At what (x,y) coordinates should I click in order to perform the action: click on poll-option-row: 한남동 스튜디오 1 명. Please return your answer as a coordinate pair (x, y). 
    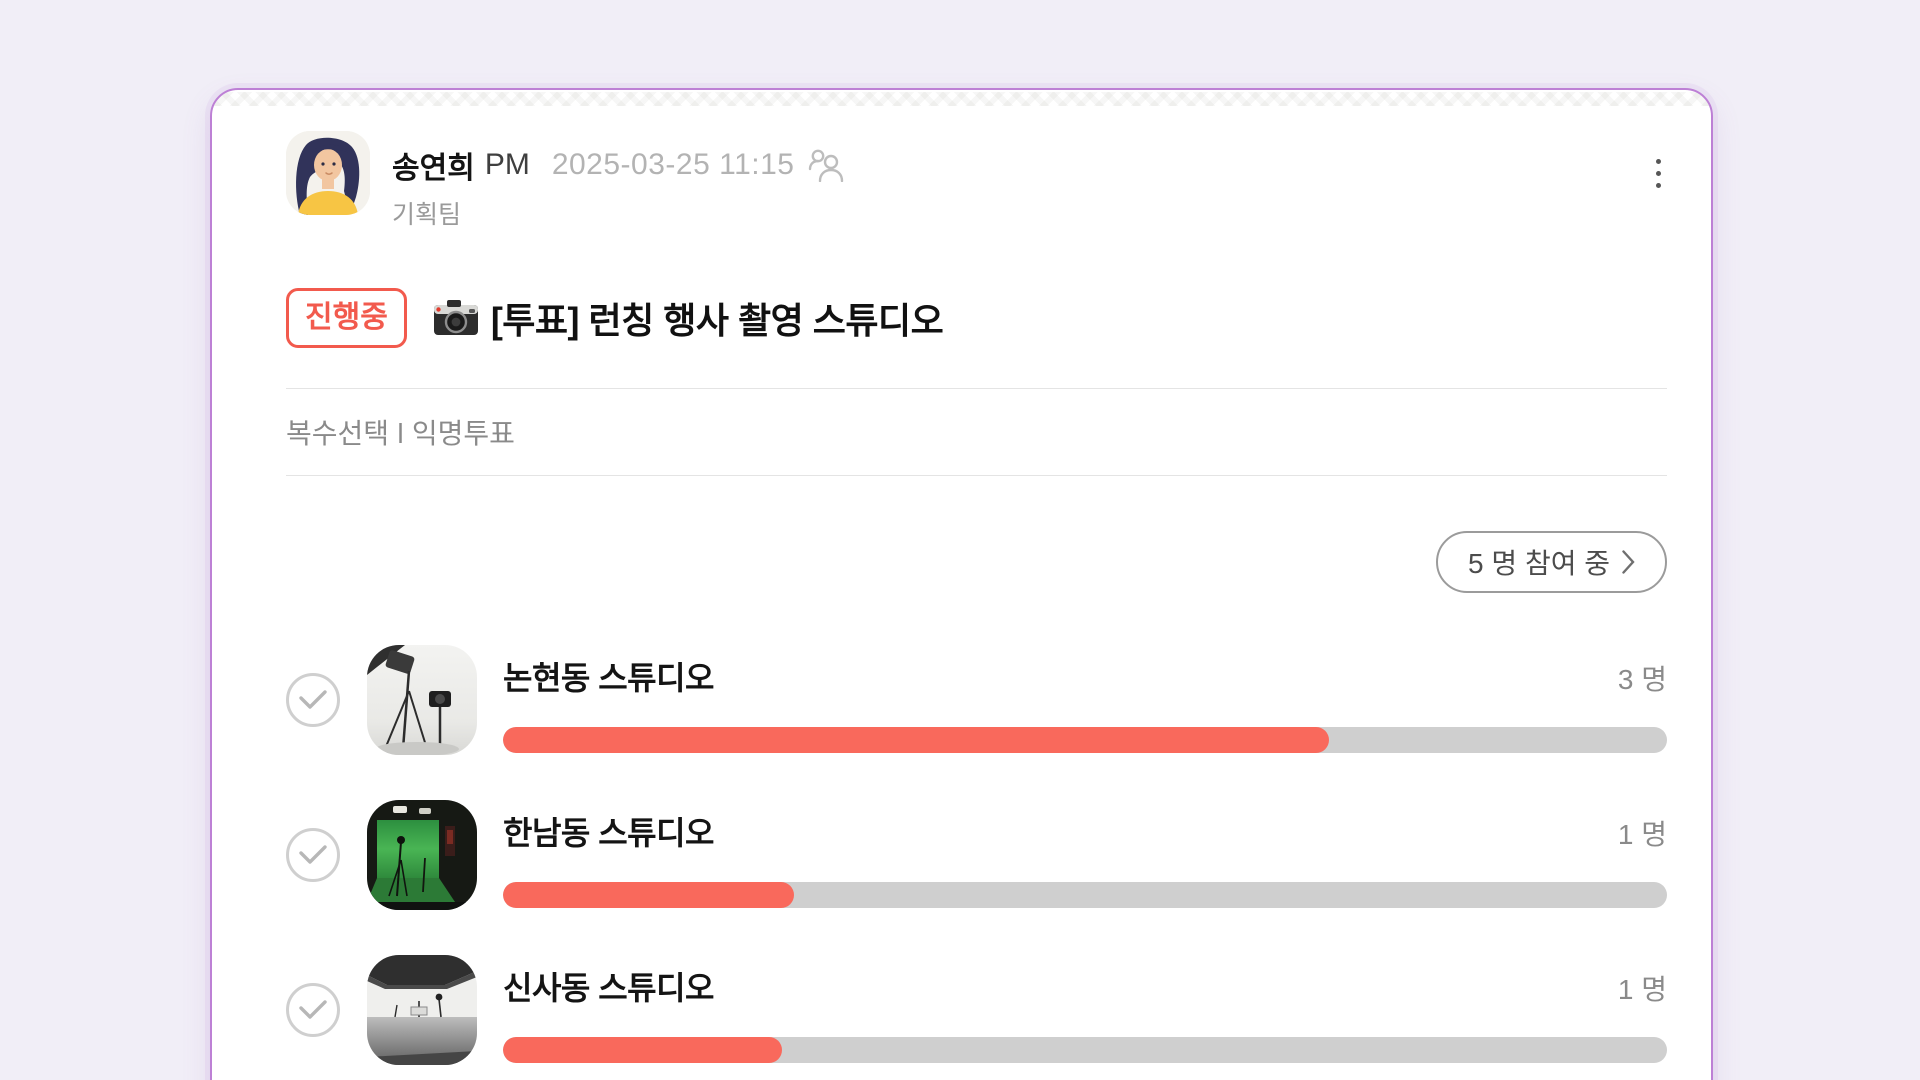
    Looking at the image, I should click on (976, 855).